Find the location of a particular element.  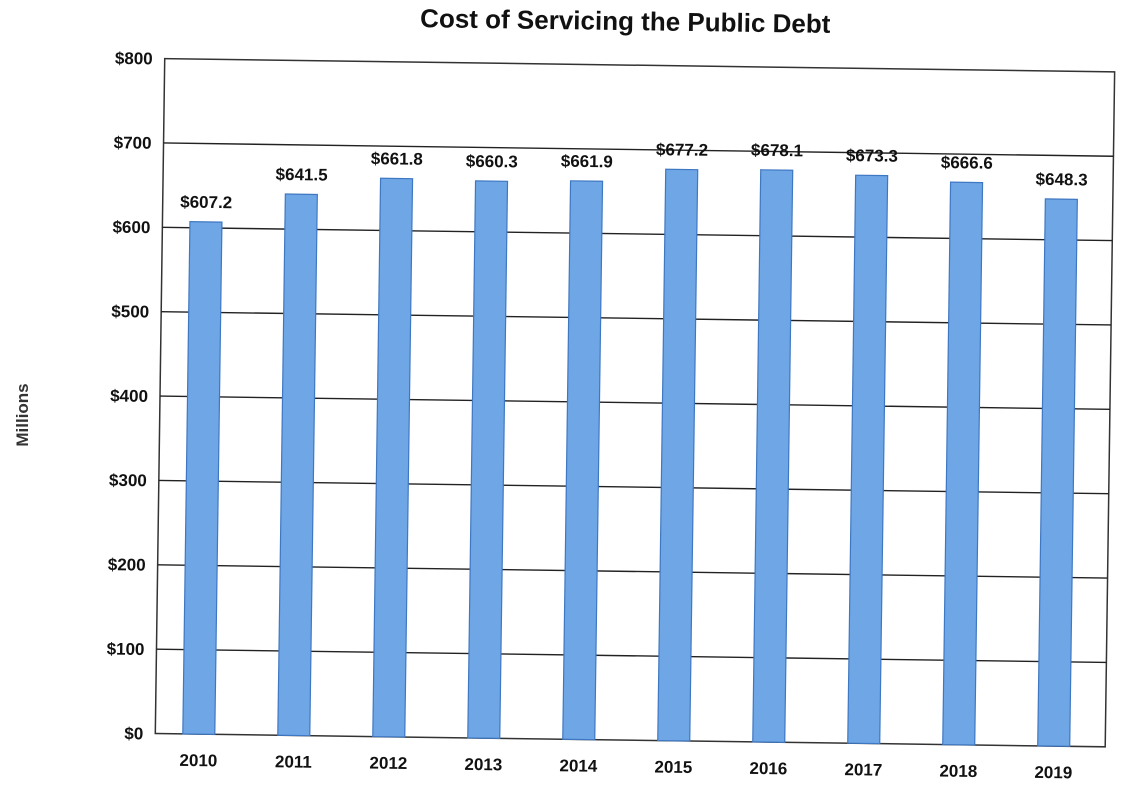

data-label-2013: $660.3 is located at coordinates (492, 162).